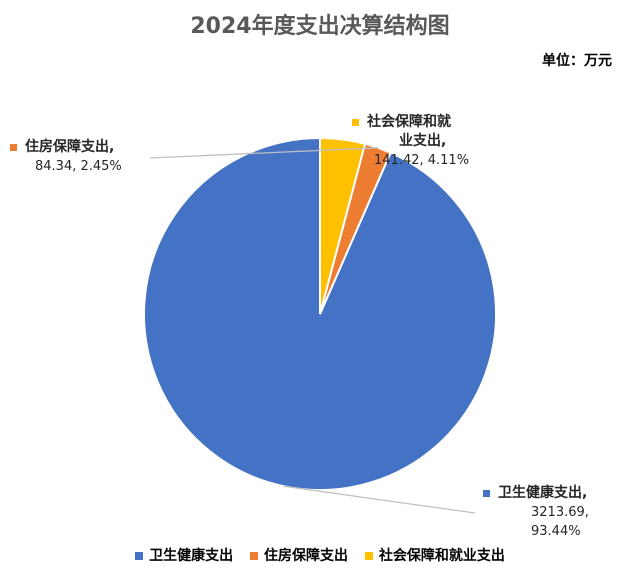 The image size is (640, 586). What do you see at coordinates (379, 499) in the screenshot?
I see `leader-line-health` at bounding box center [379, 499].